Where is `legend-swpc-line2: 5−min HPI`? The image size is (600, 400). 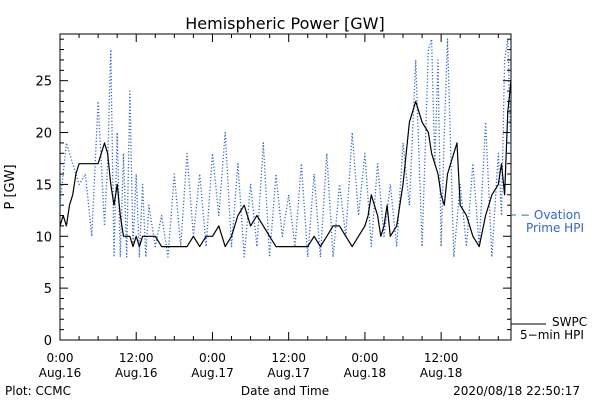 legend-swpc-line2: 5−min HPI is located at coordinates (552, 335).